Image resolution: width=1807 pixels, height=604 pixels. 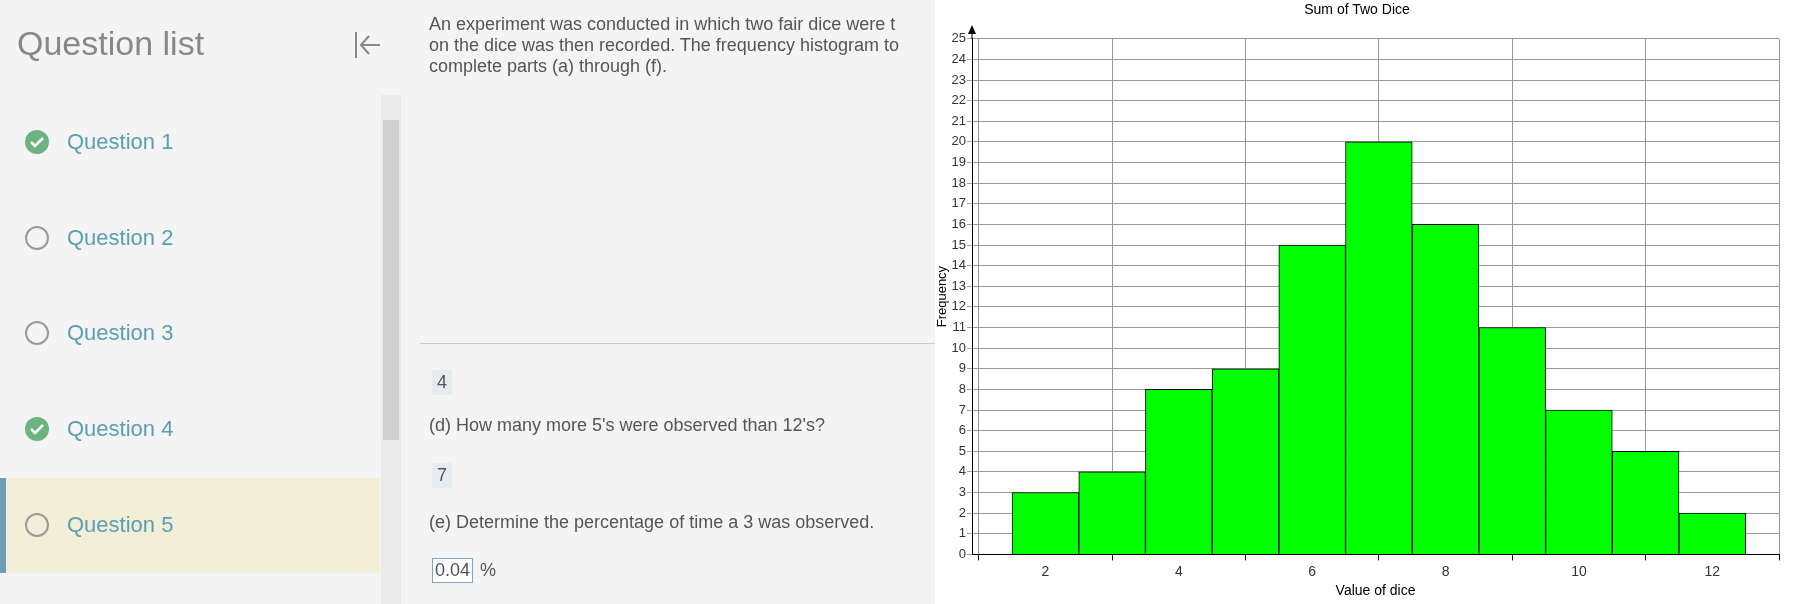 What do you see at coordinates (959, 182) in the screenshot?
I see `y-tick-label: 18` at bounding box center [959, 182].